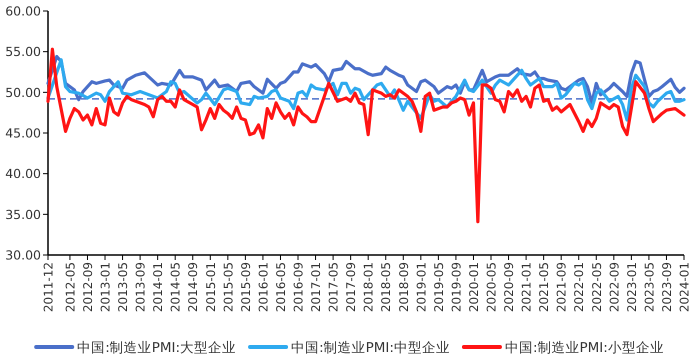  I want to click on x-tick-label: 2021-01, so click(527, 287).